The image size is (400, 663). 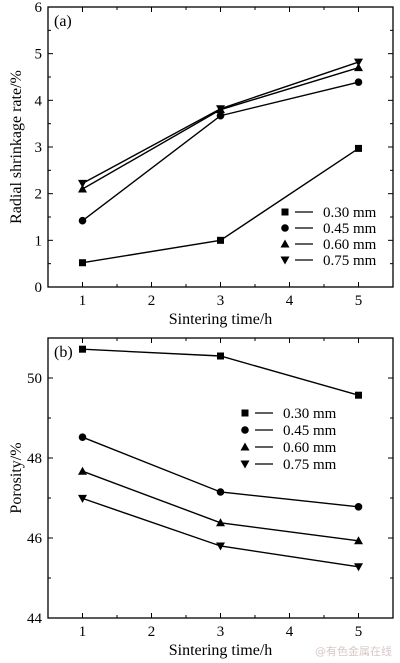 I want to click on panel-label: (b), so click(x=63, y=352).